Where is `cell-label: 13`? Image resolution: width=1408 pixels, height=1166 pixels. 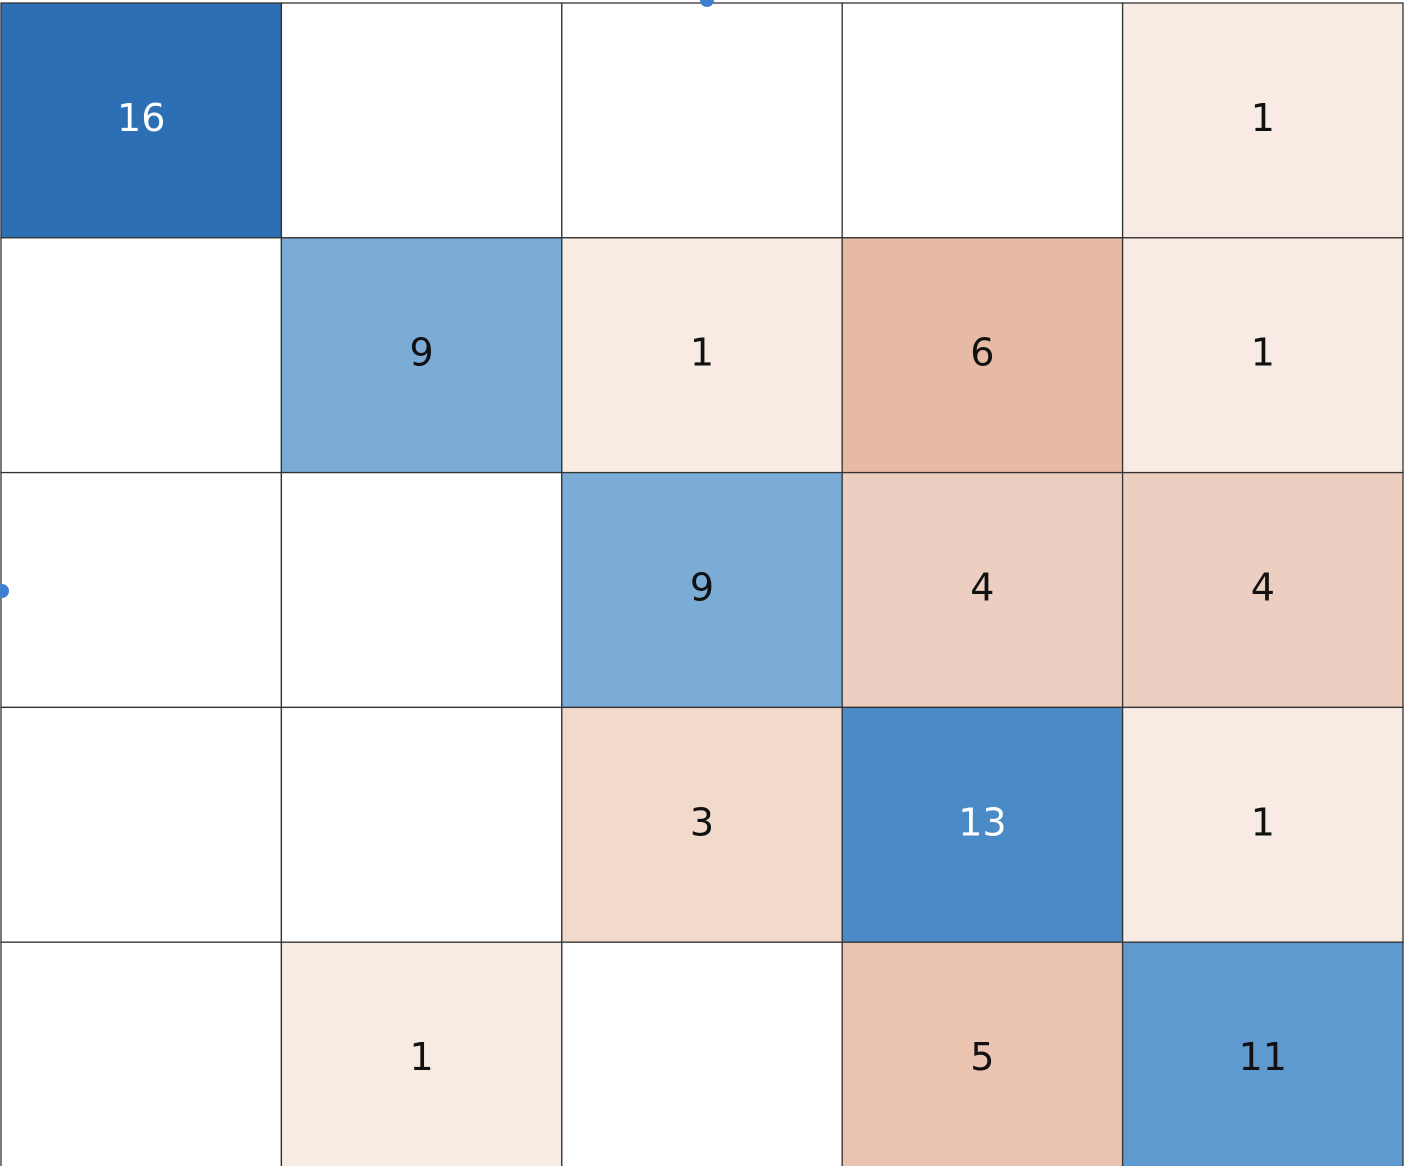
cell-label: 13 is located at coordinates (982, 822).